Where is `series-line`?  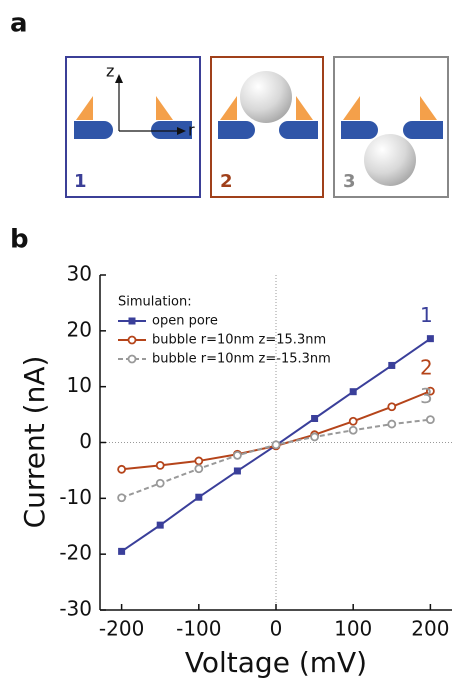 series-line is located at coordinates (276, 430).